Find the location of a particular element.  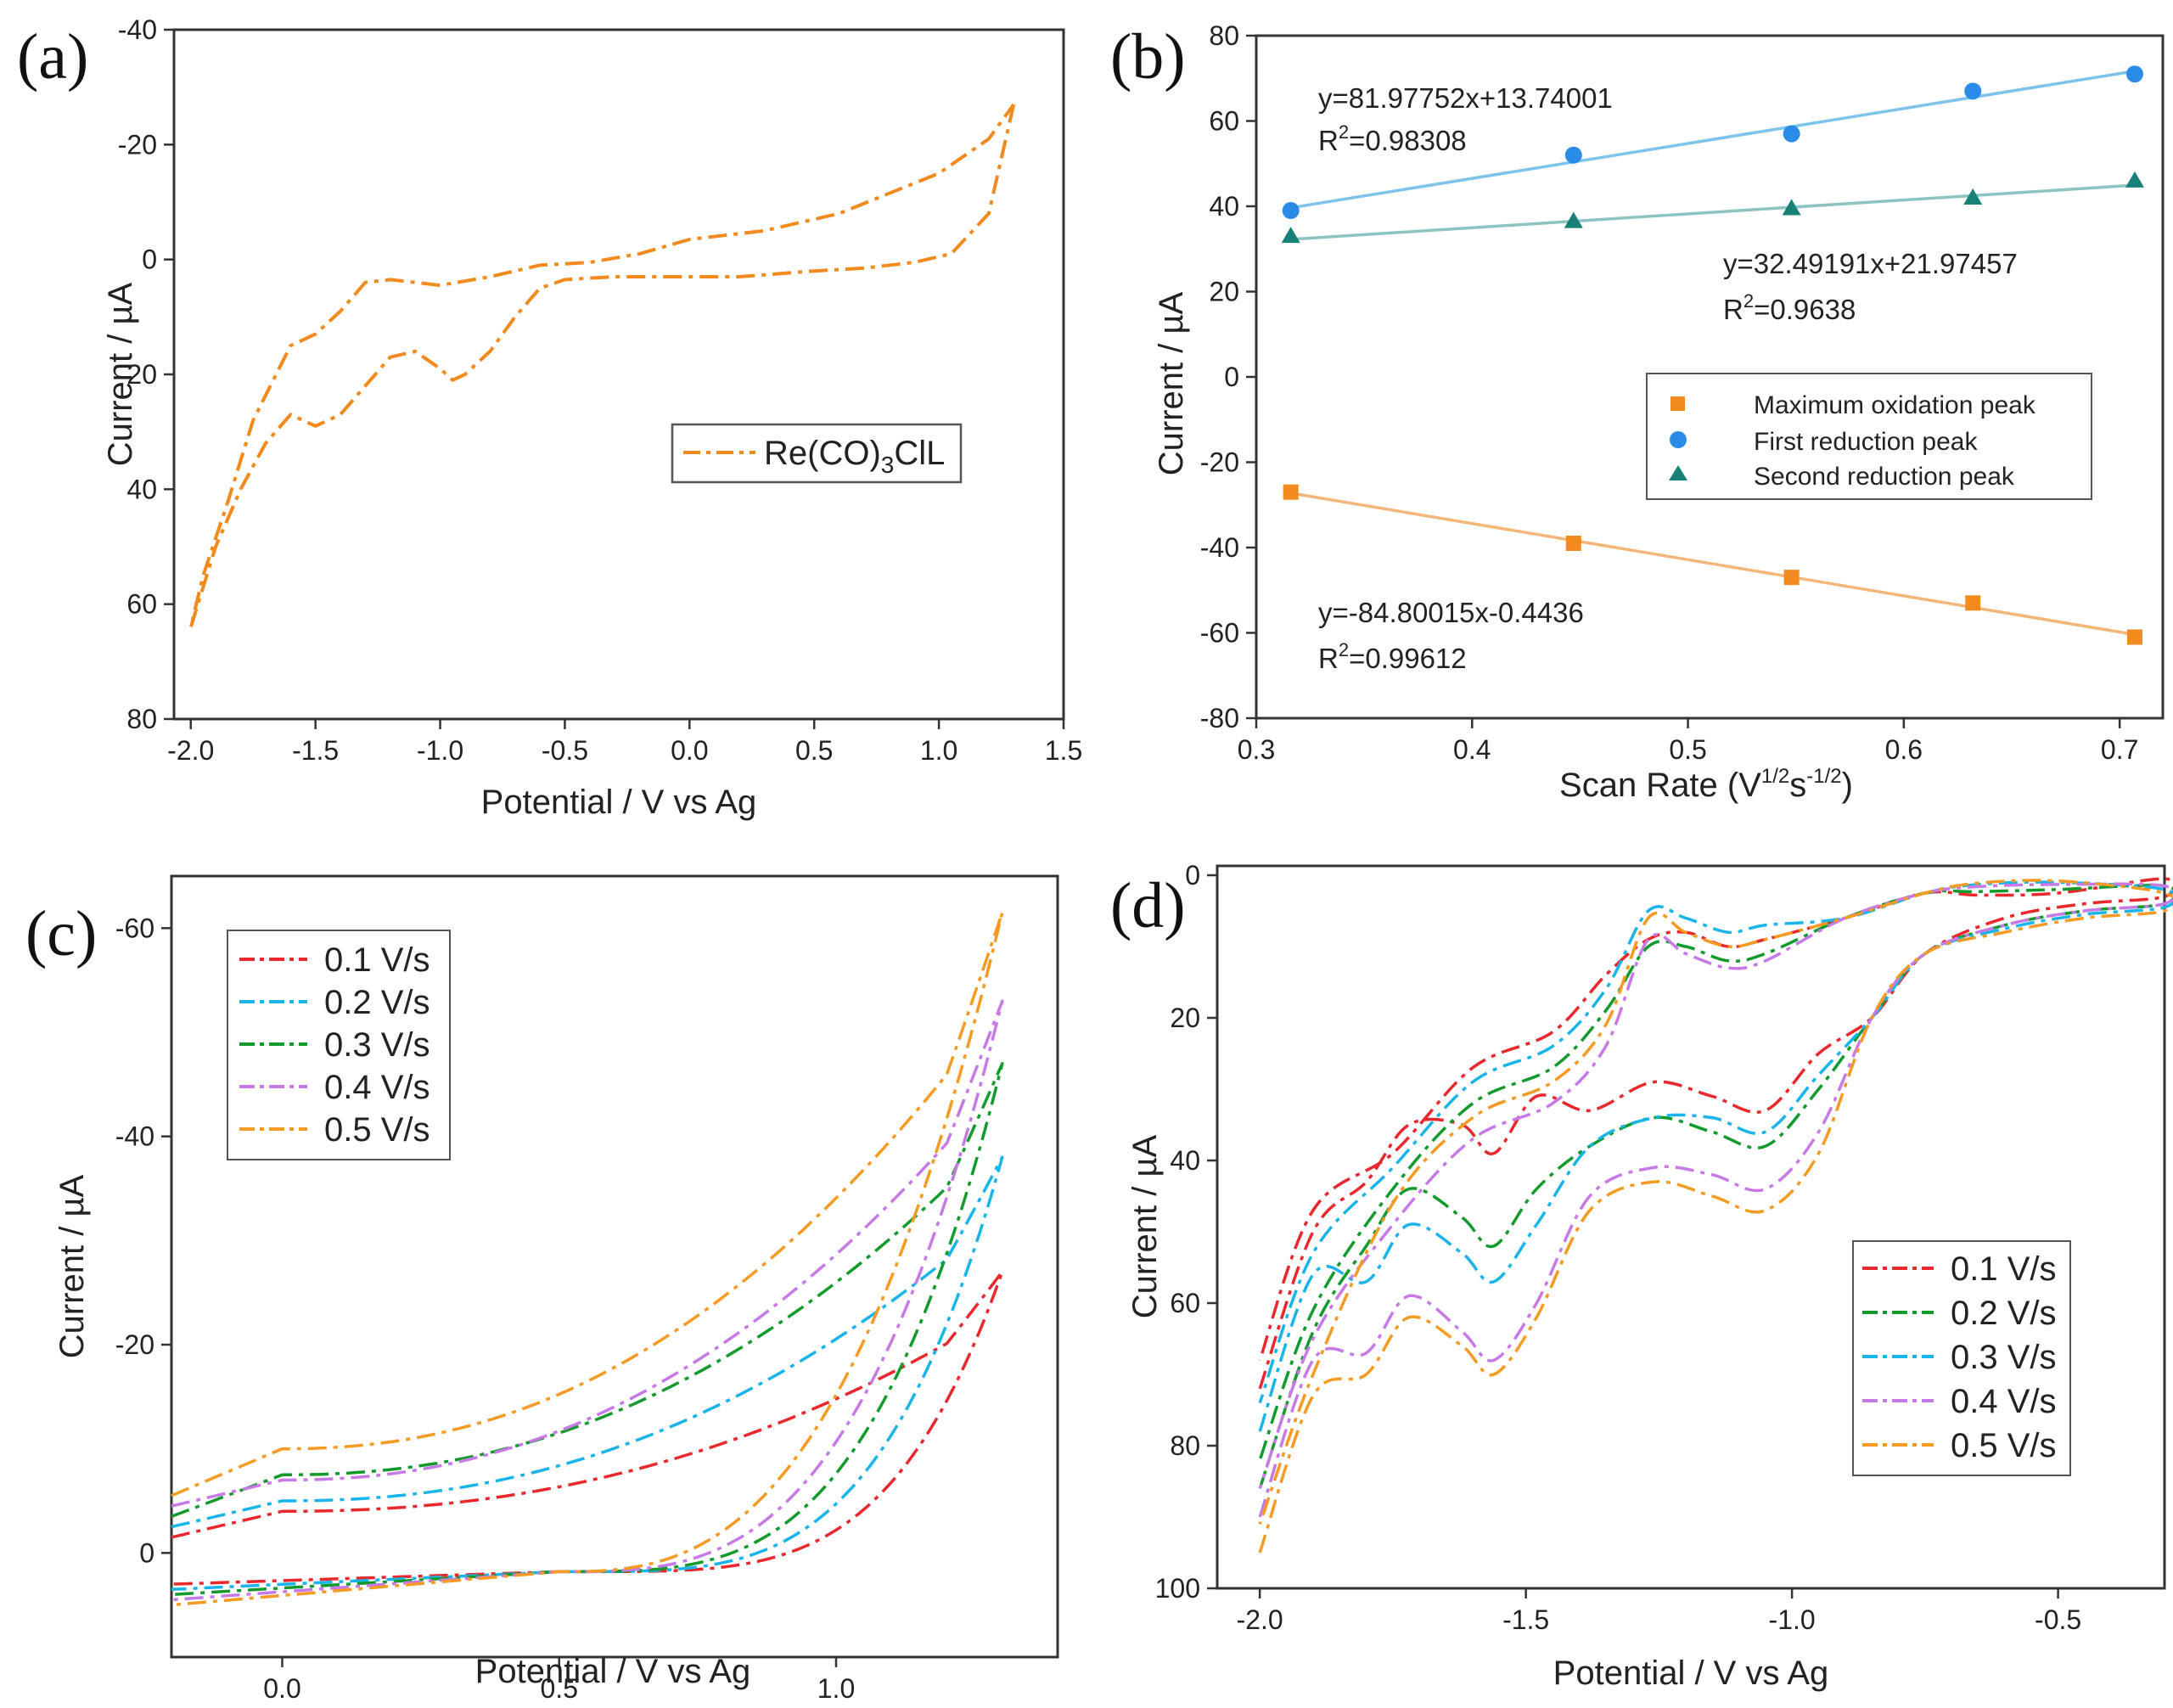

panel-c-ytick-label: -60 is located at coordinates (134, 928).